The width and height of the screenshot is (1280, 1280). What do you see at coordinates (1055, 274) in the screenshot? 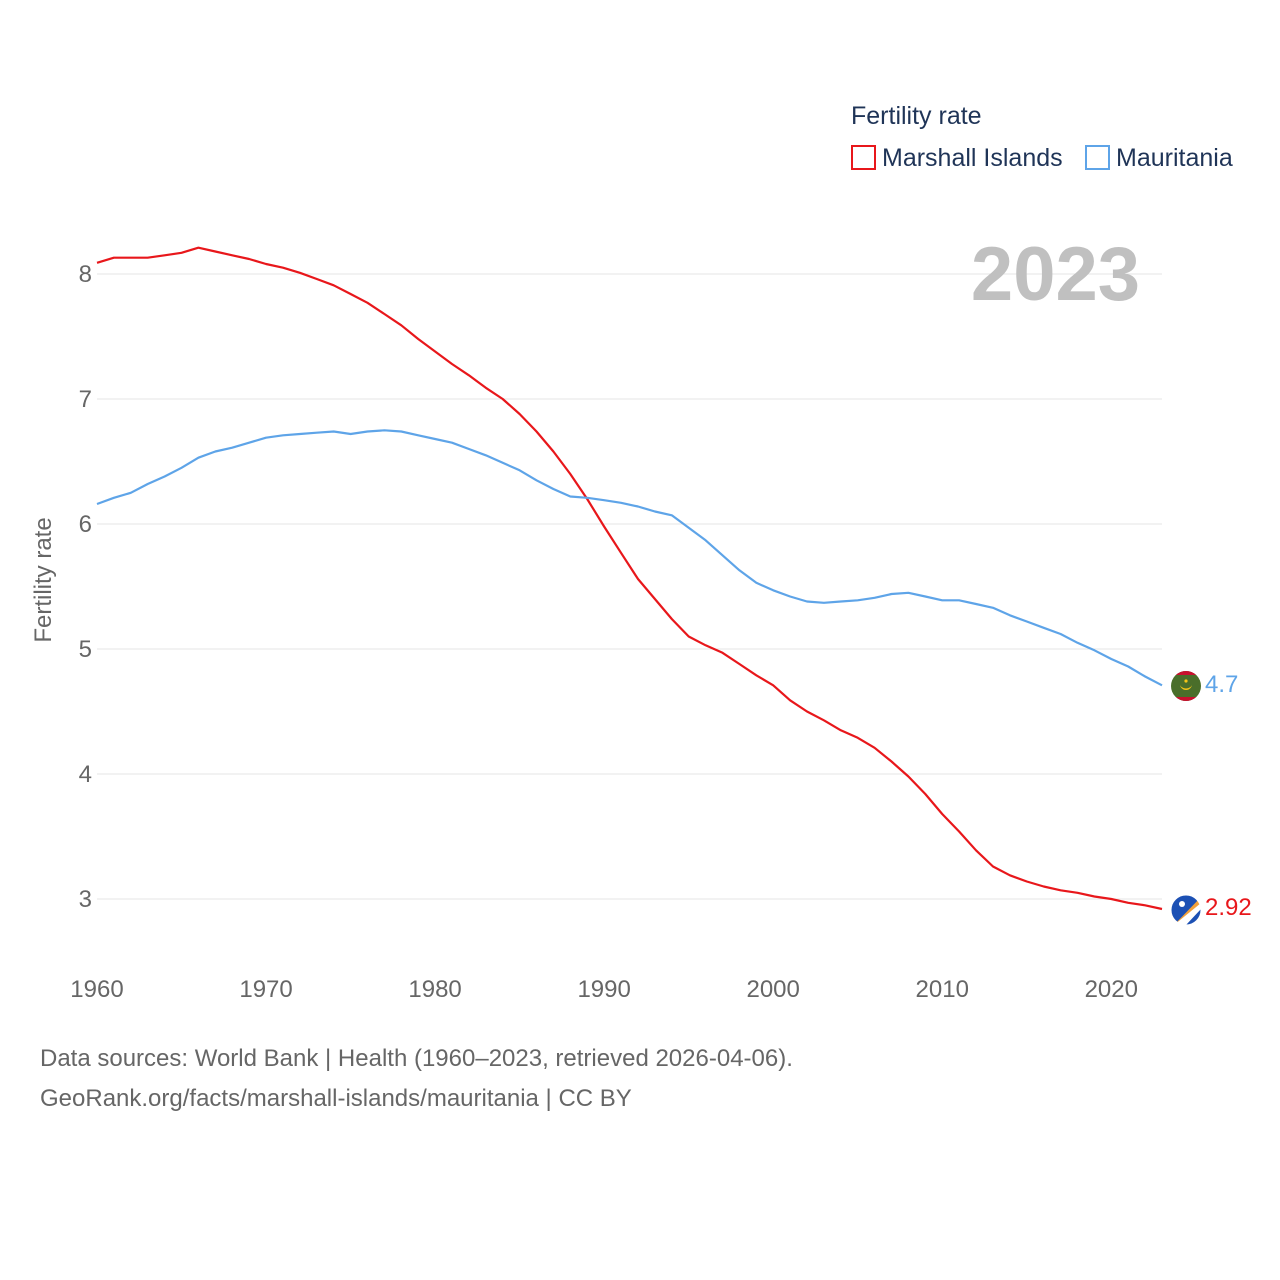
I see `year-label: 2023` at bounding box center [1055, 274].